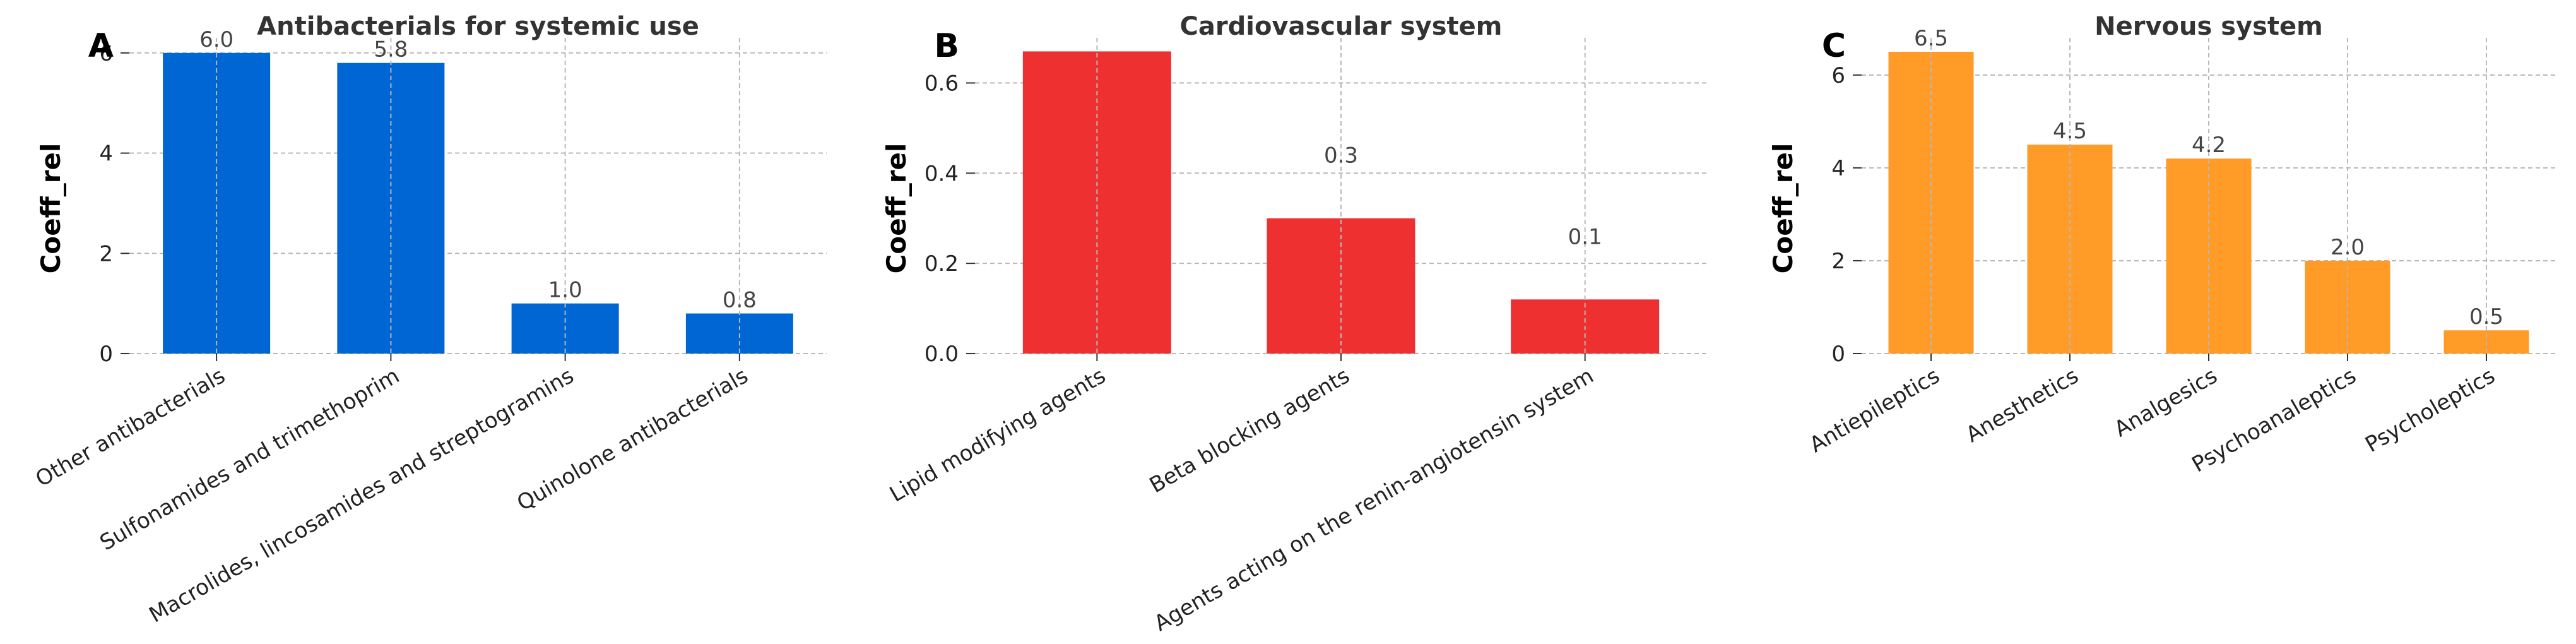 The image size is (2576, 644). I want to click on panel-a-title: Antibacterials for systemic use, so click(478, 26).